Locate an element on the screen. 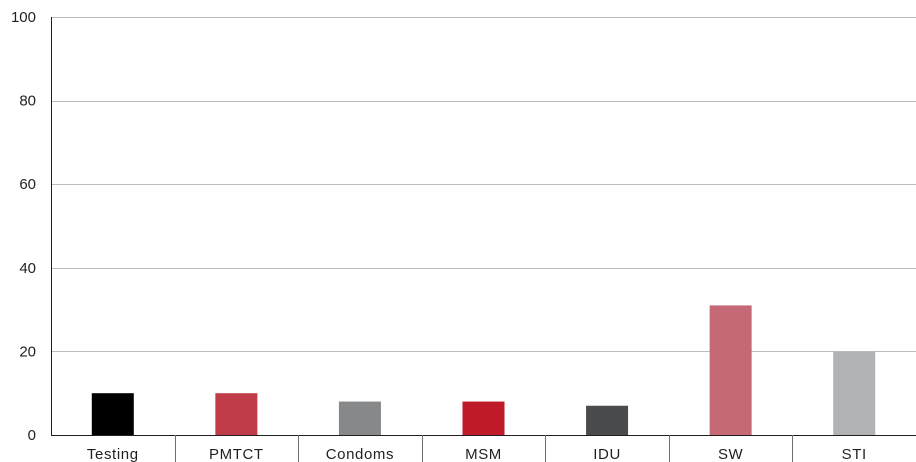 The width and height of the screenshot is (916, 462). bar-sti is located at coordinates (854, 393).